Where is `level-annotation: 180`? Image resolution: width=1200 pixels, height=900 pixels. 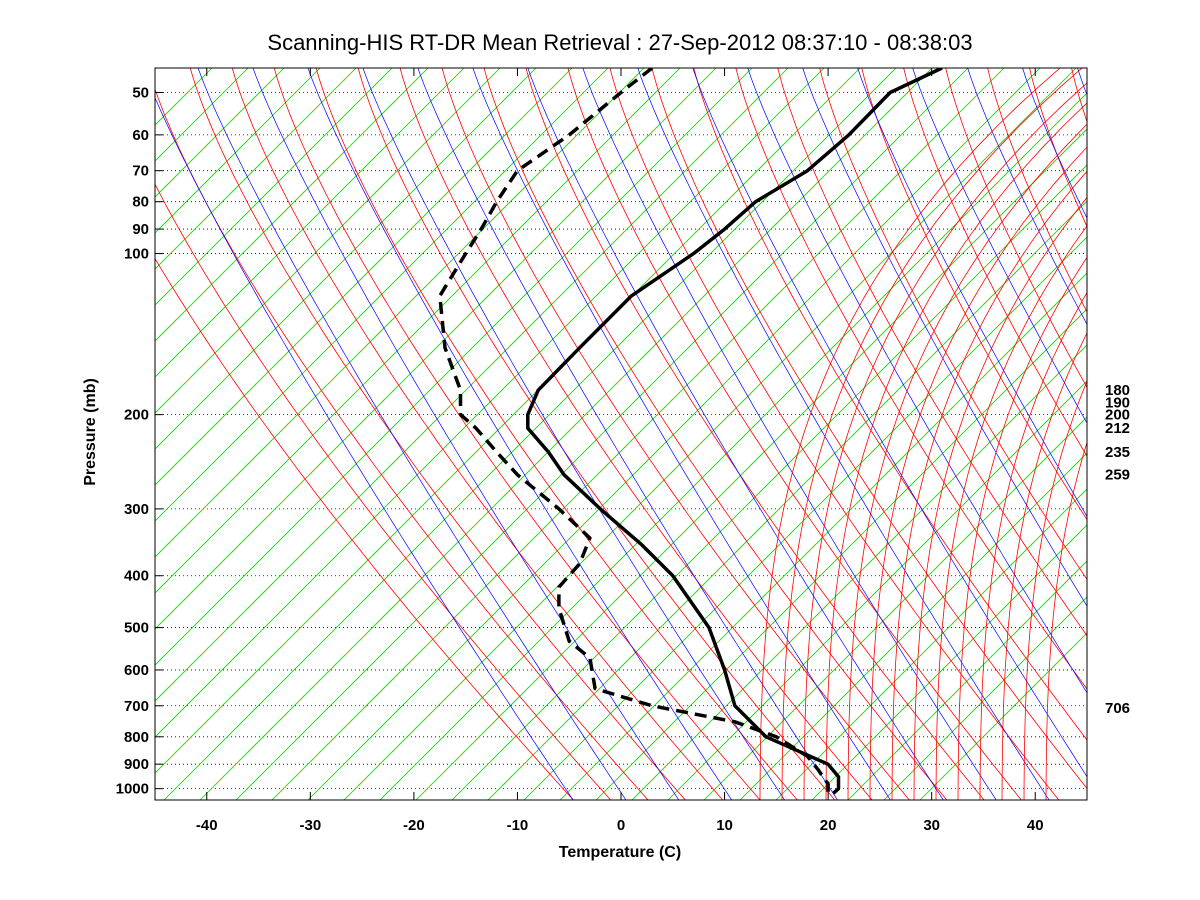
level-annotation: 180 is located at coordinates (1117, 390).